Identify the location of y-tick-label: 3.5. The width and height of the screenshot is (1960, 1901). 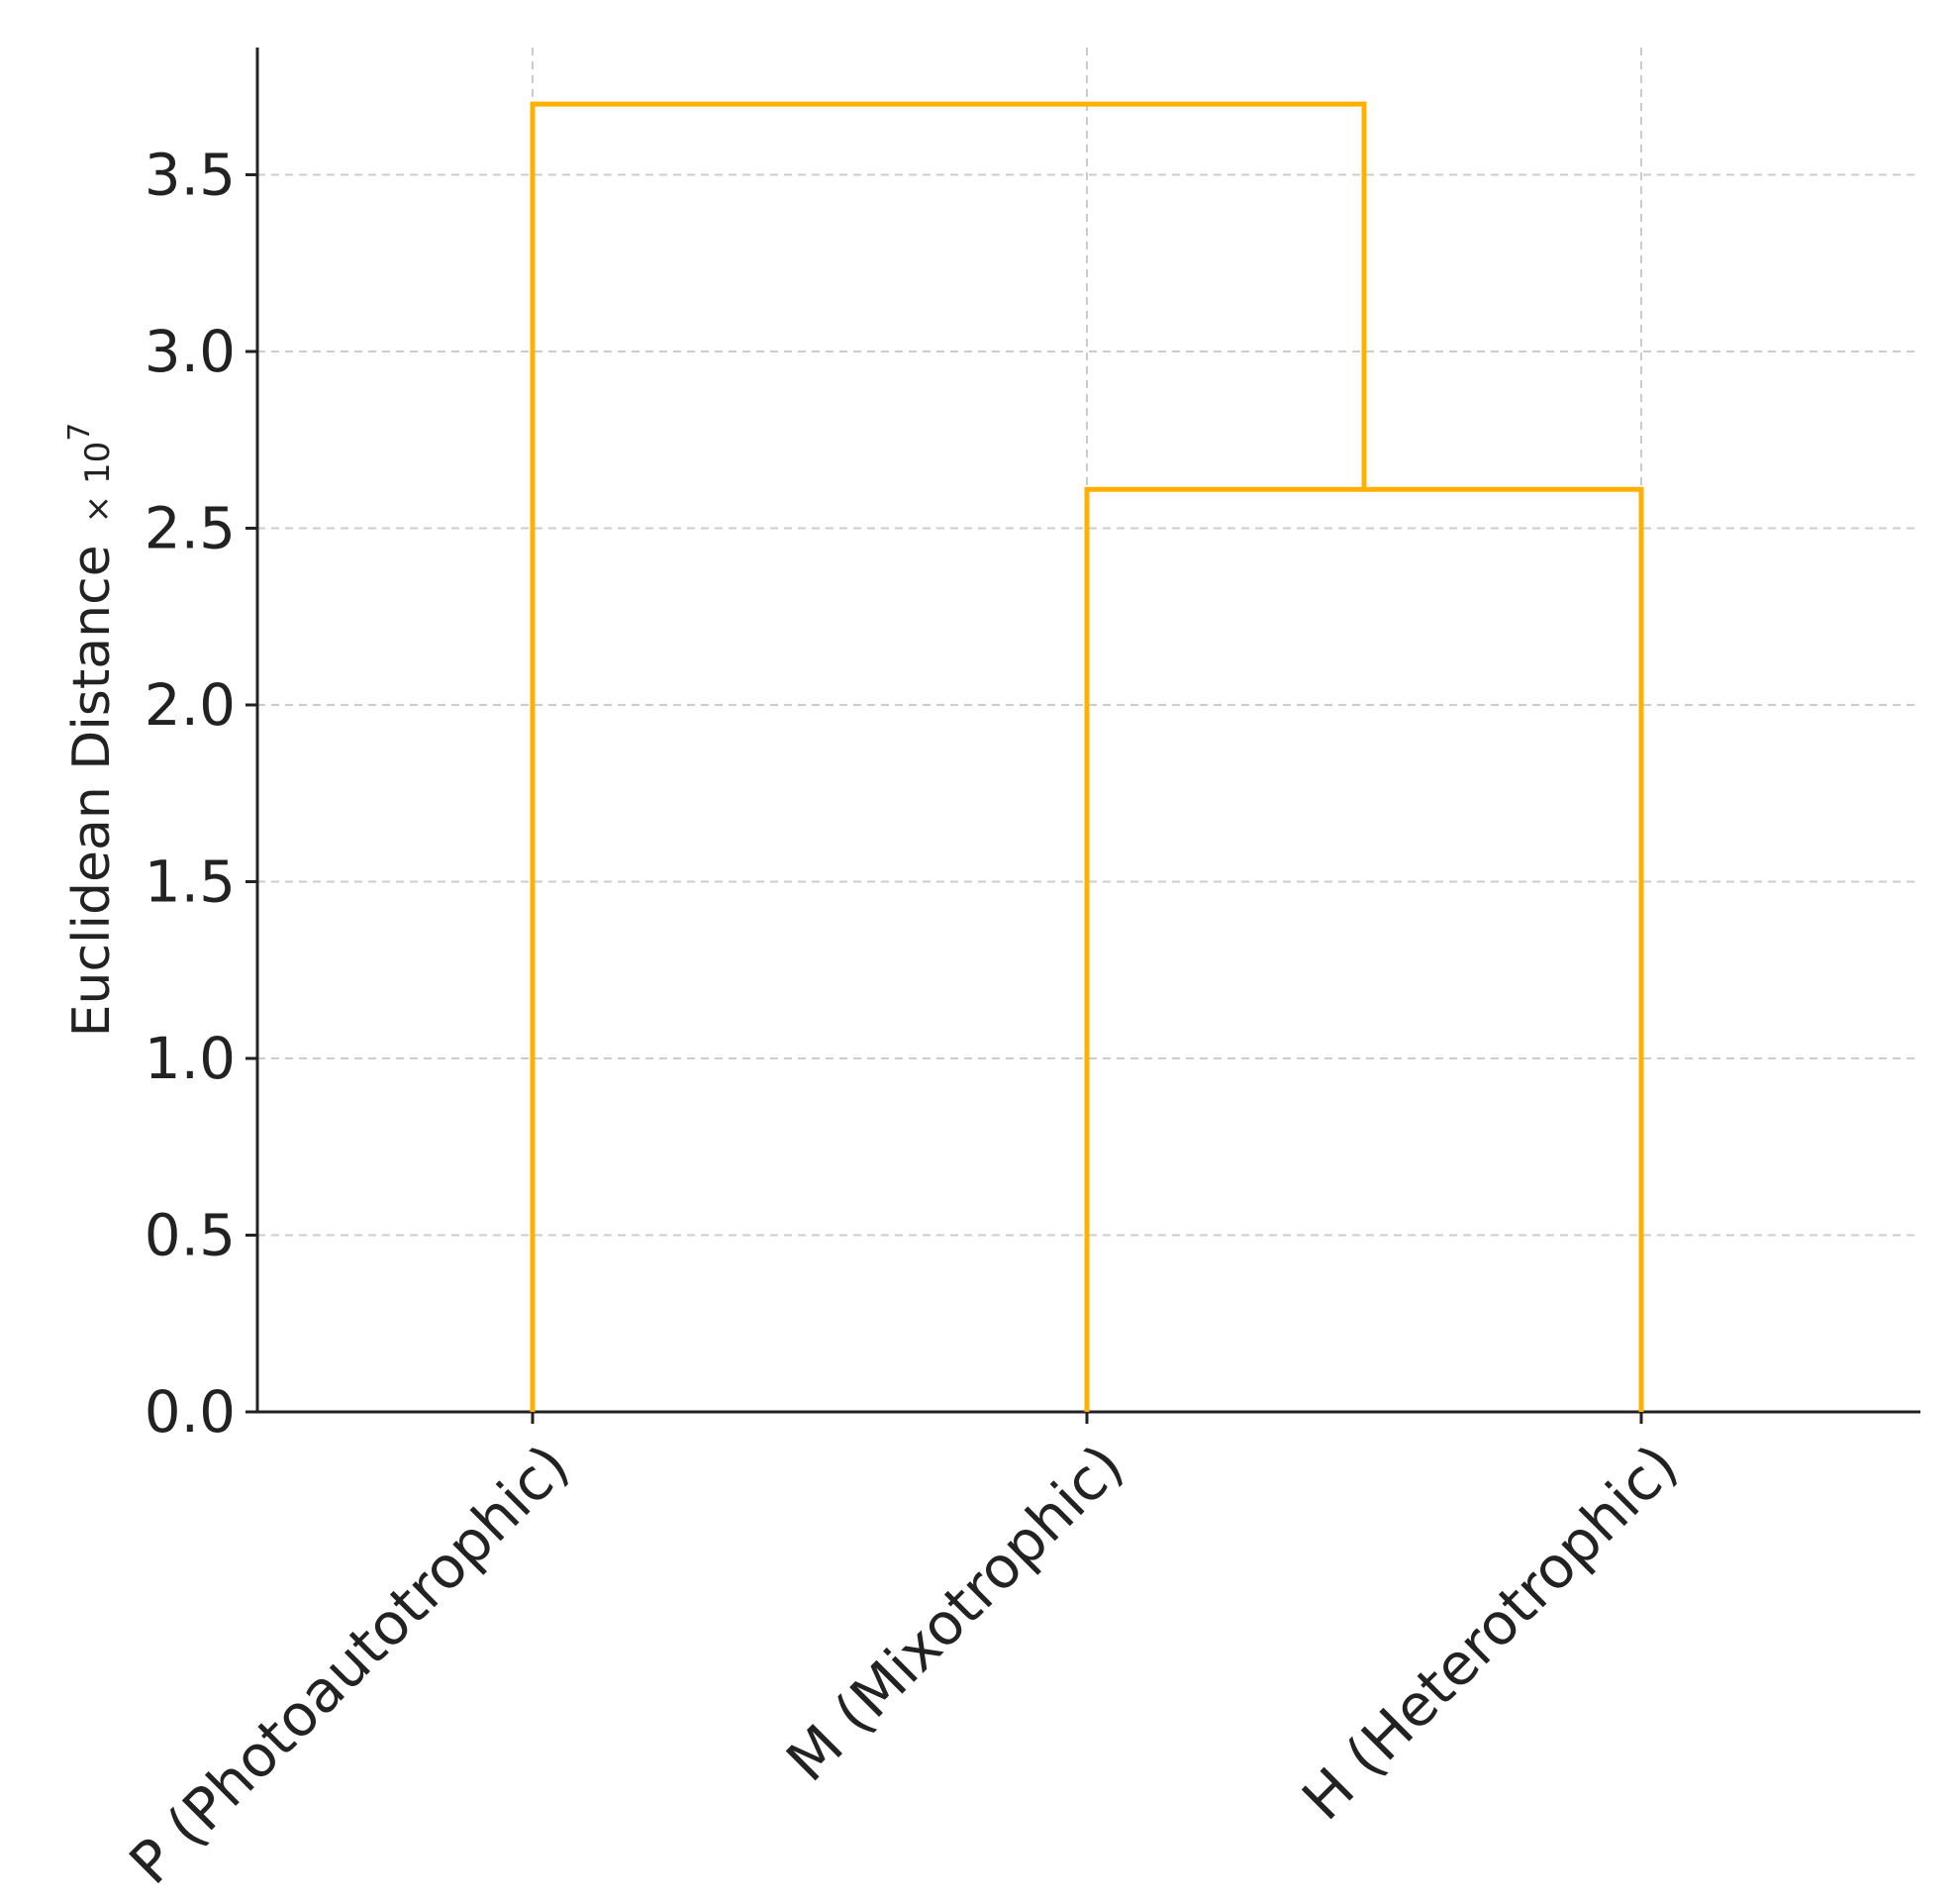
(190, 175).